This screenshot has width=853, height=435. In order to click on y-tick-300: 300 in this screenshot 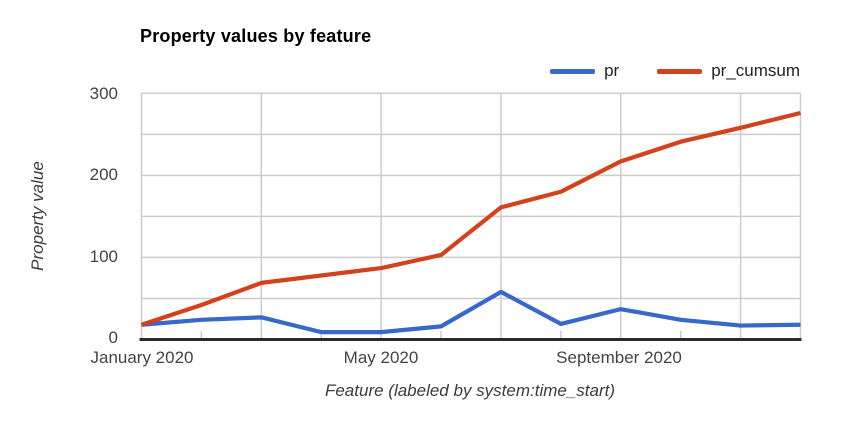, I will do `click(103, 93)`.